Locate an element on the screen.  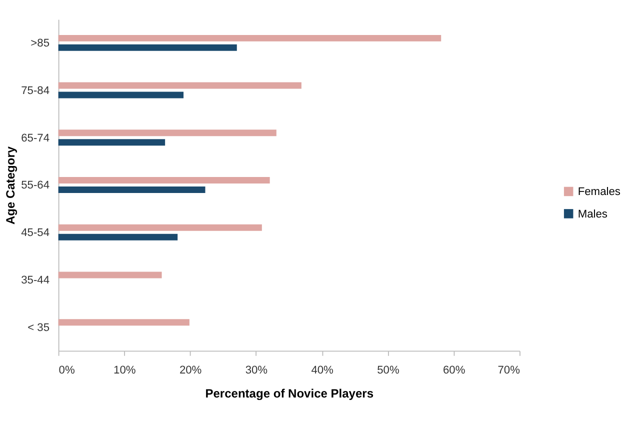
x-tick-label: 60% is located at coordinates (454, 370).